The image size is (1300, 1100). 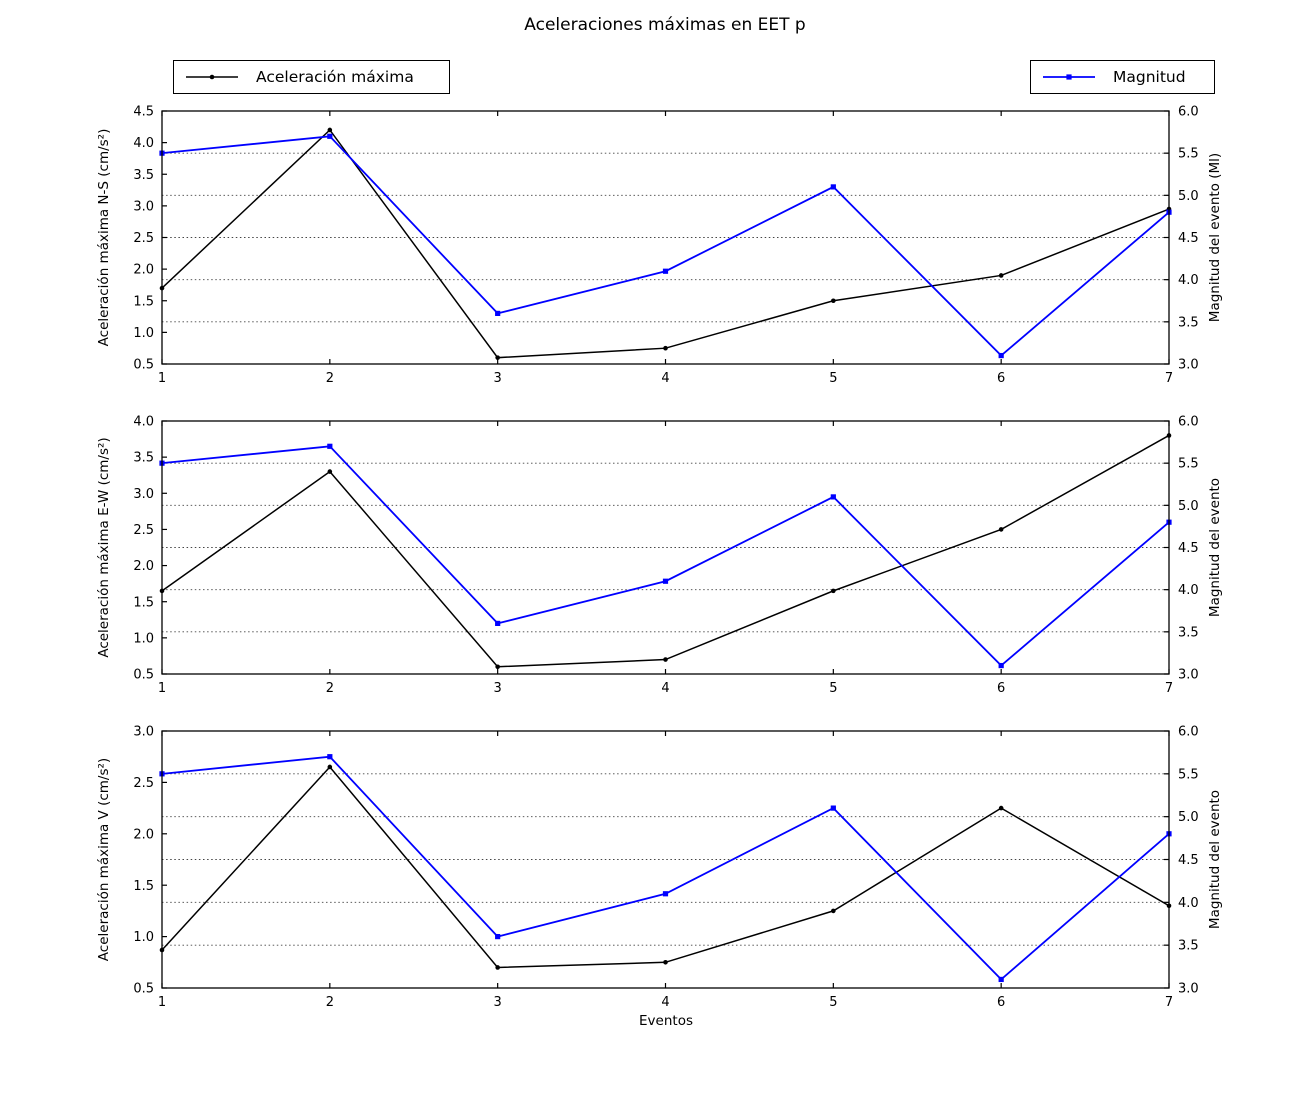 I want to click on legend-magnitude-label: Magnitud, so click(x=1149, y=77).